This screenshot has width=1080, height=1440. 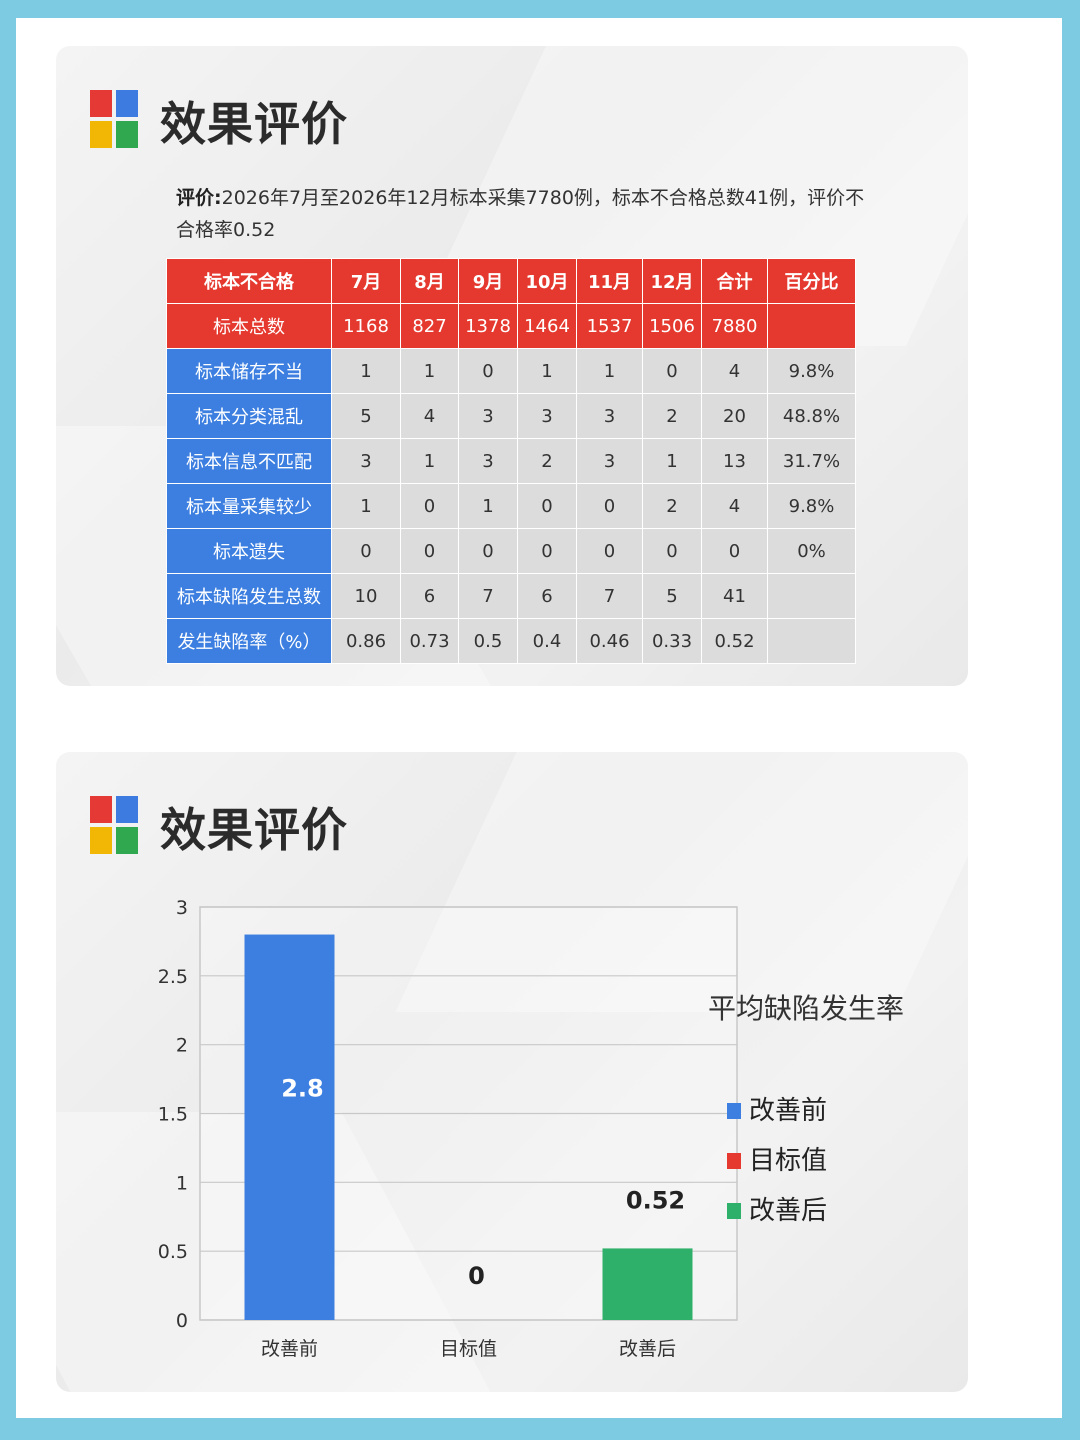 I want to click on table-cell: 1506, so click(x=672, y=326).